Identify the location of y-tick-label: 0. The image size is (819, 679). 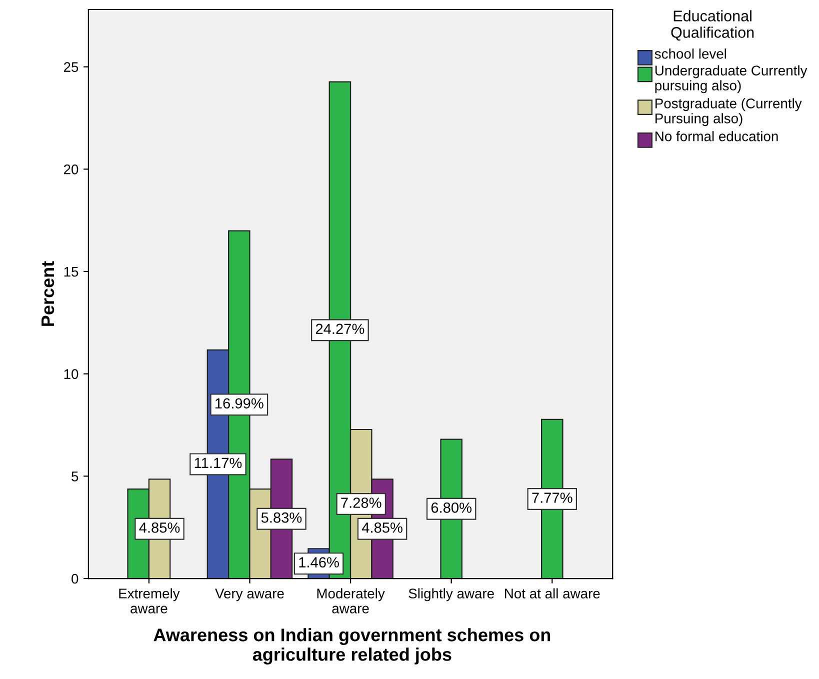
(75, 579).